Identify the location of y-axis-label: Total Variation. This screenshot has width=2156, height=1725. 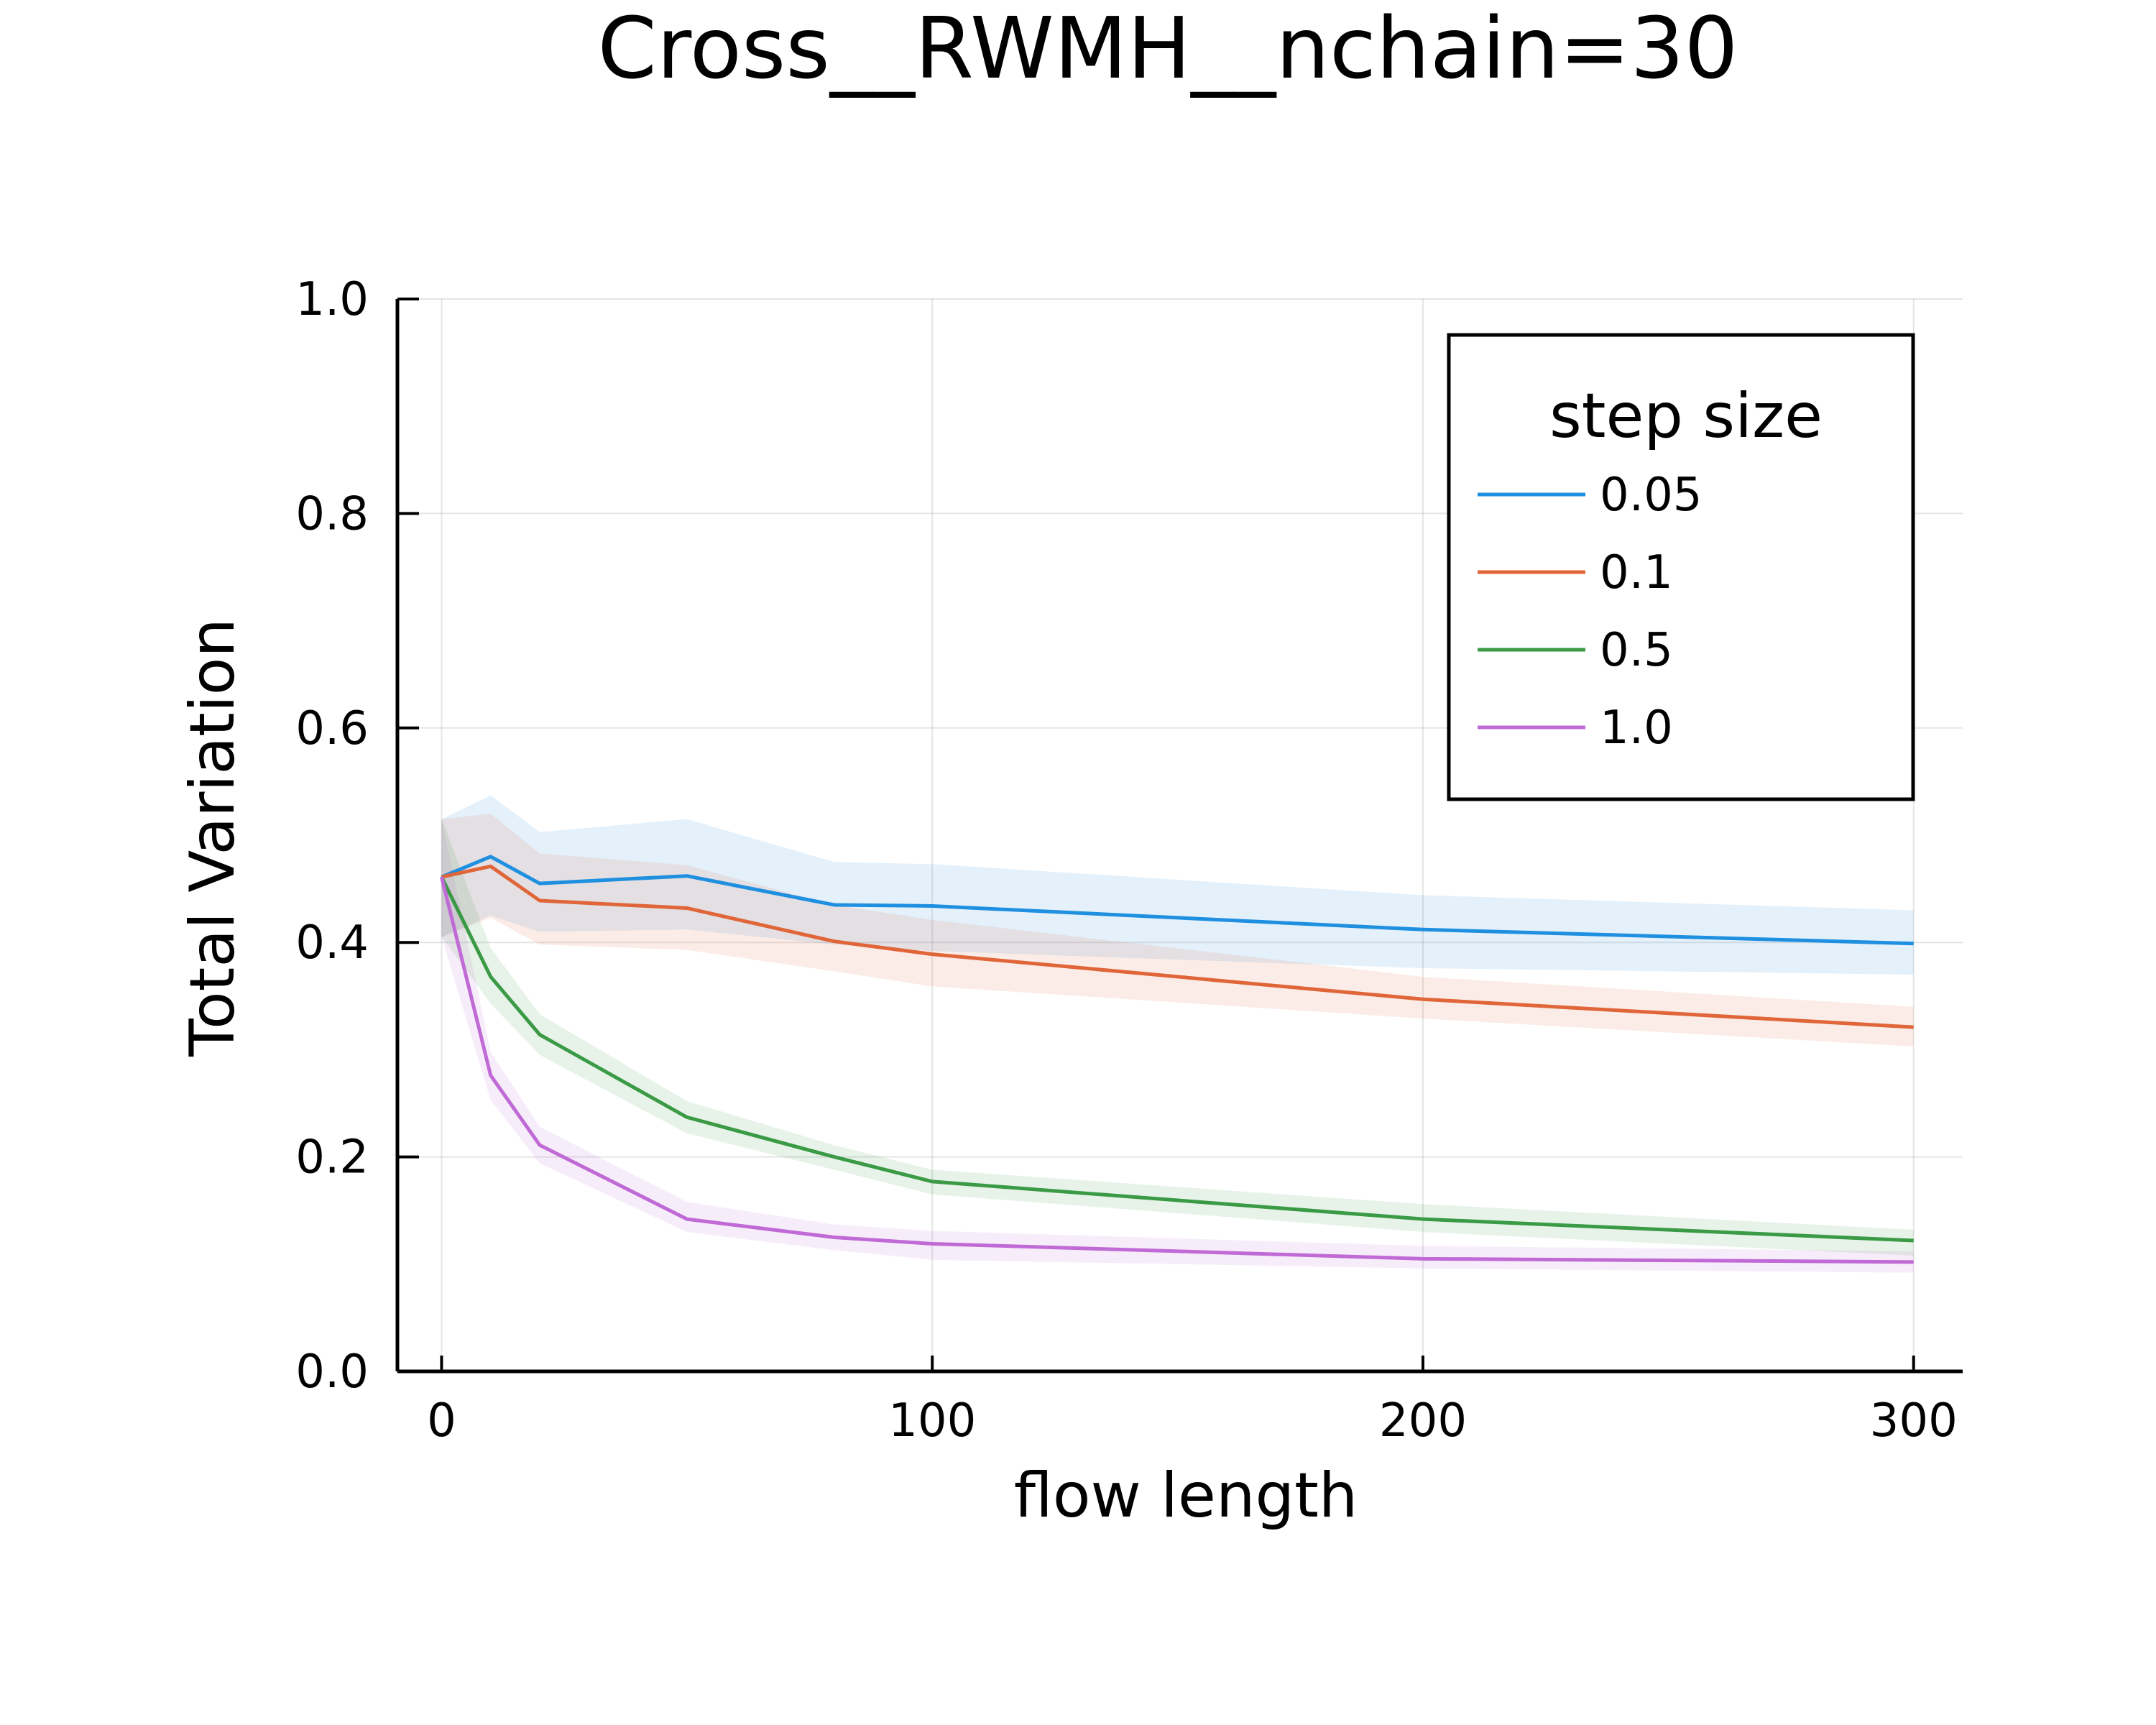
(213, 837).